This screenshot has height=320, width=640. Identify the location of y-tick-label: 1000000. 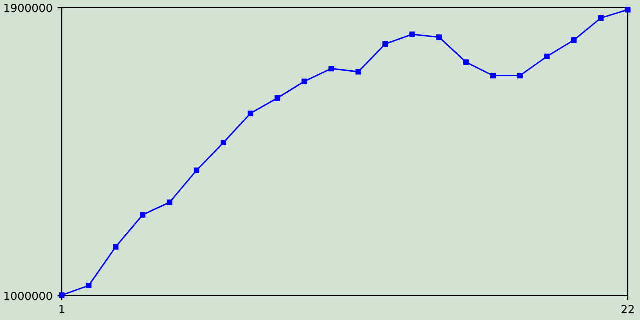
(28, 296).